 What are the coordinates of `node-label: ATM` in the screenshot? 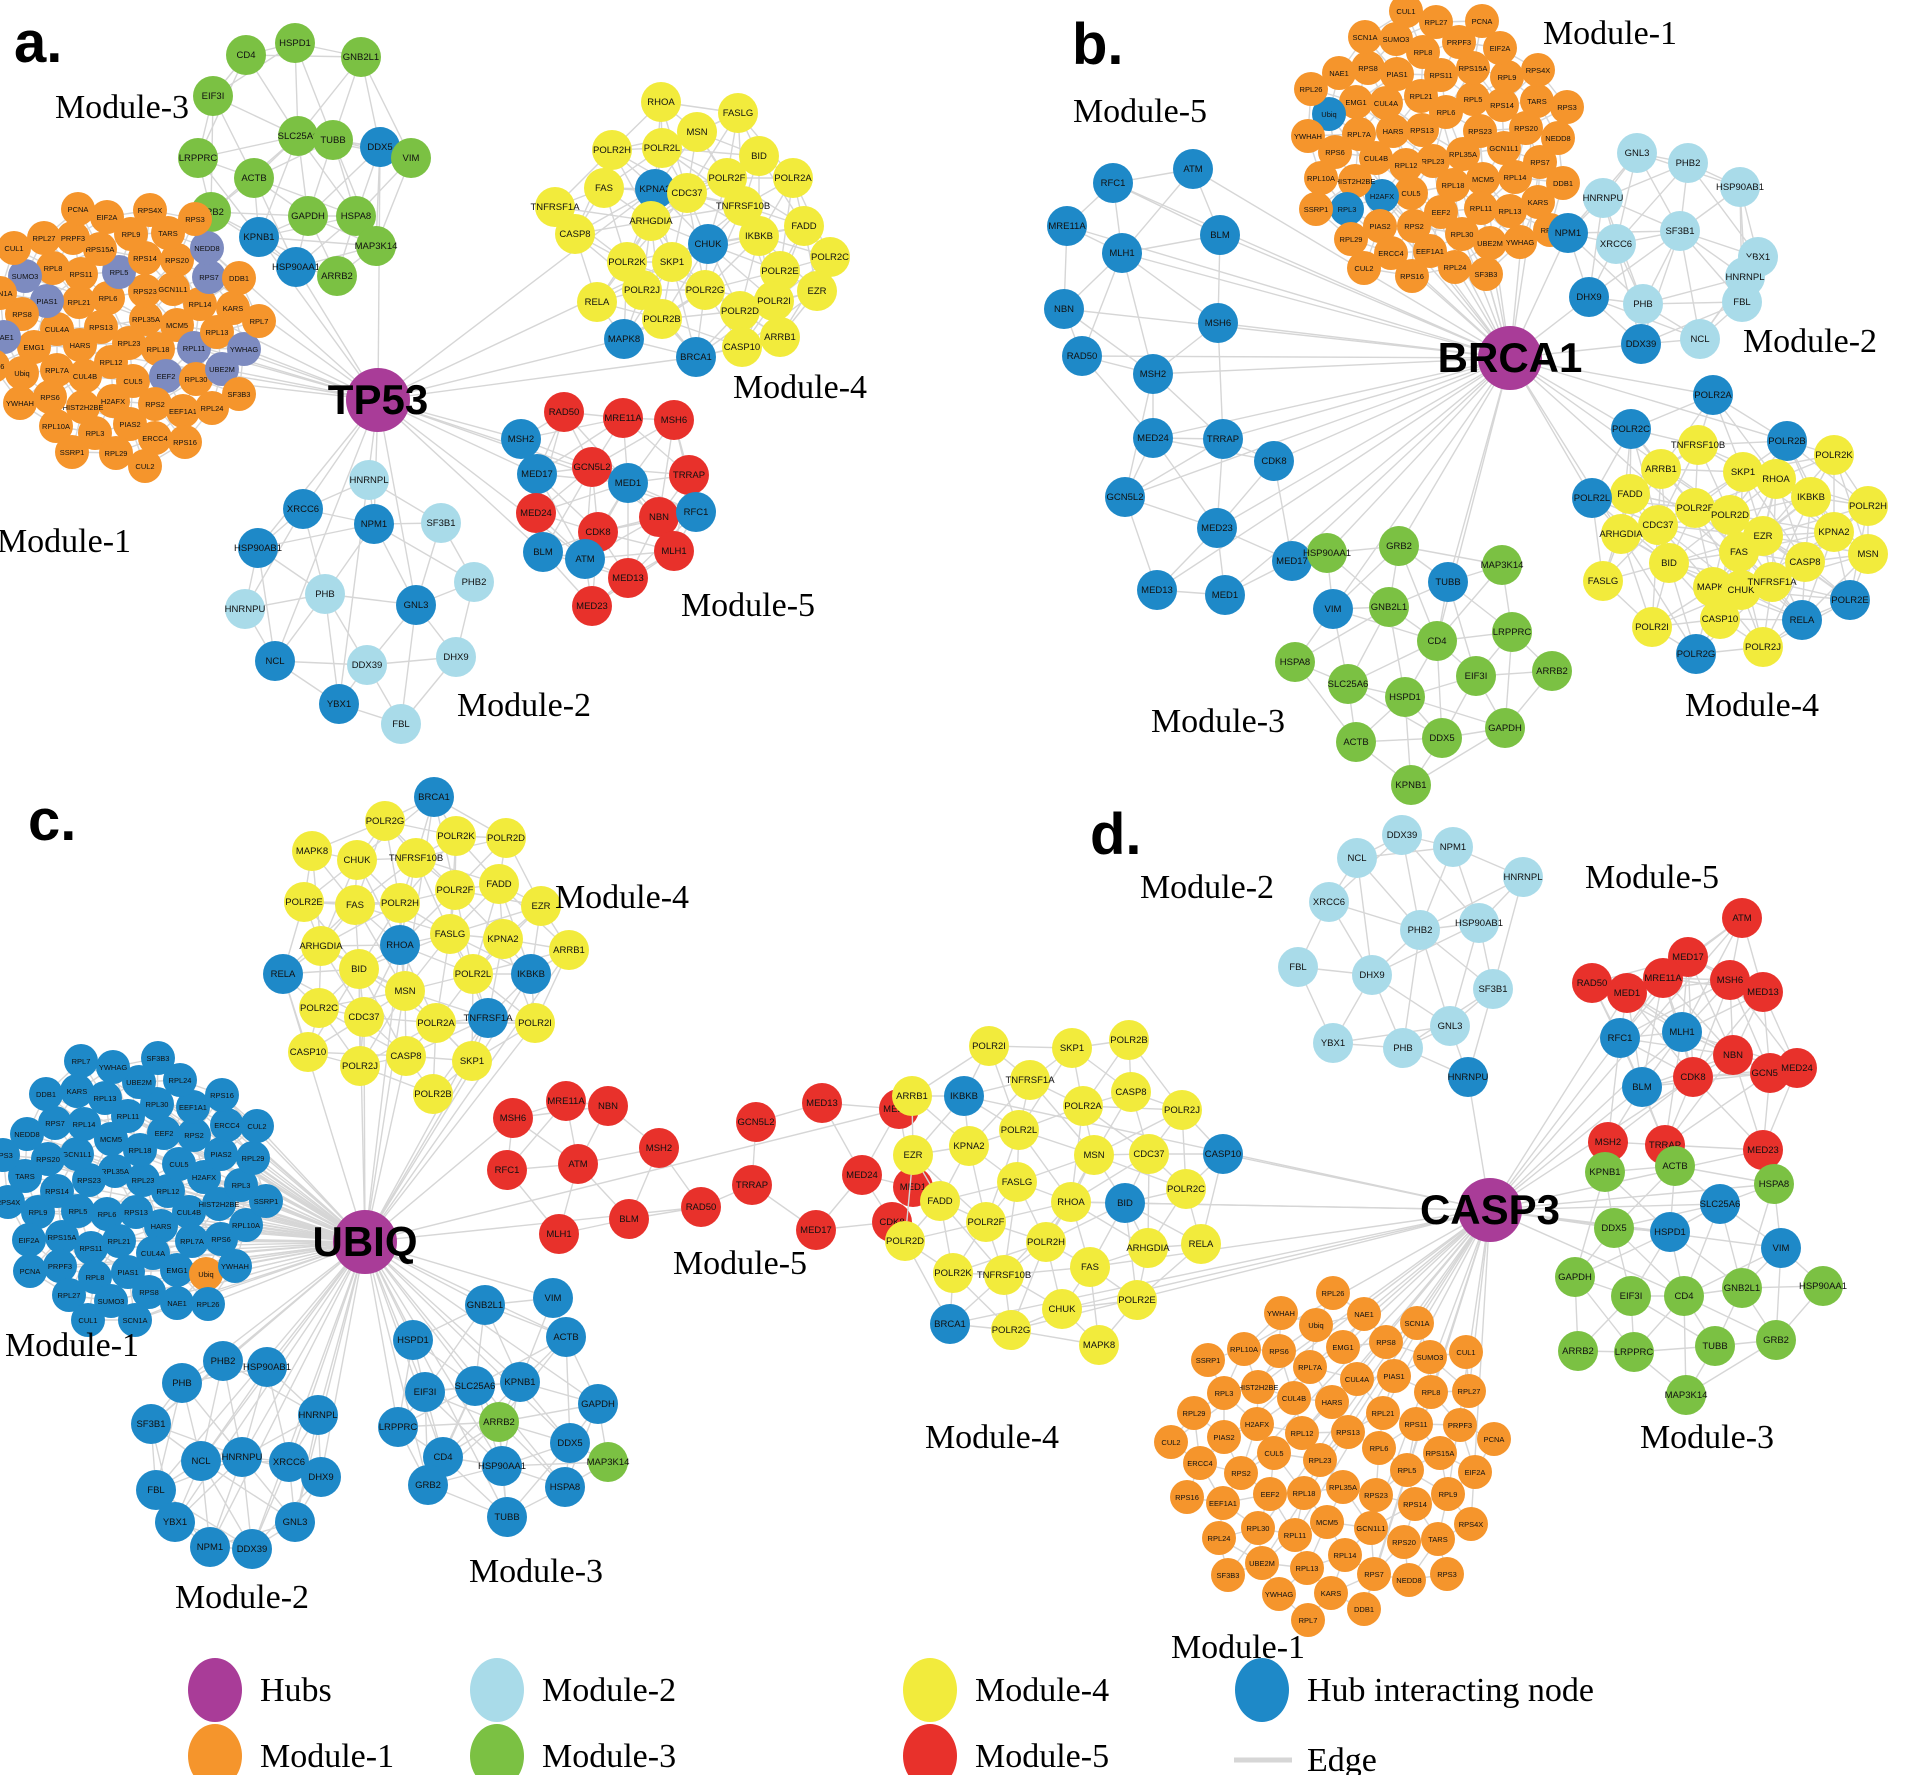 It's located at (577, 1164).